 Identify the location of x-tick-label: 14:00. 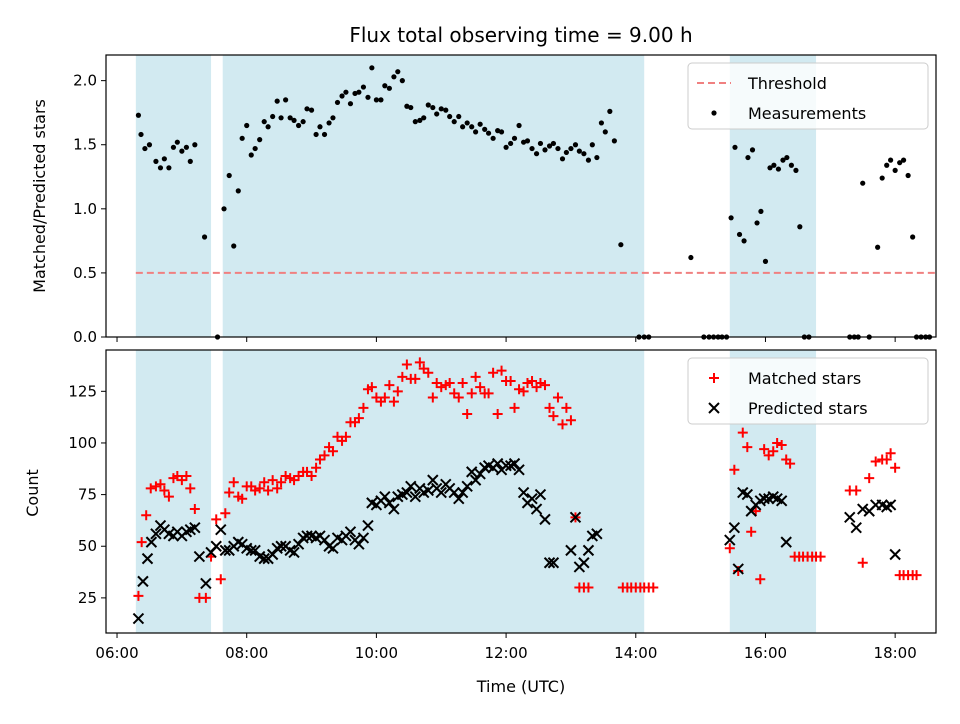
(635, 653).